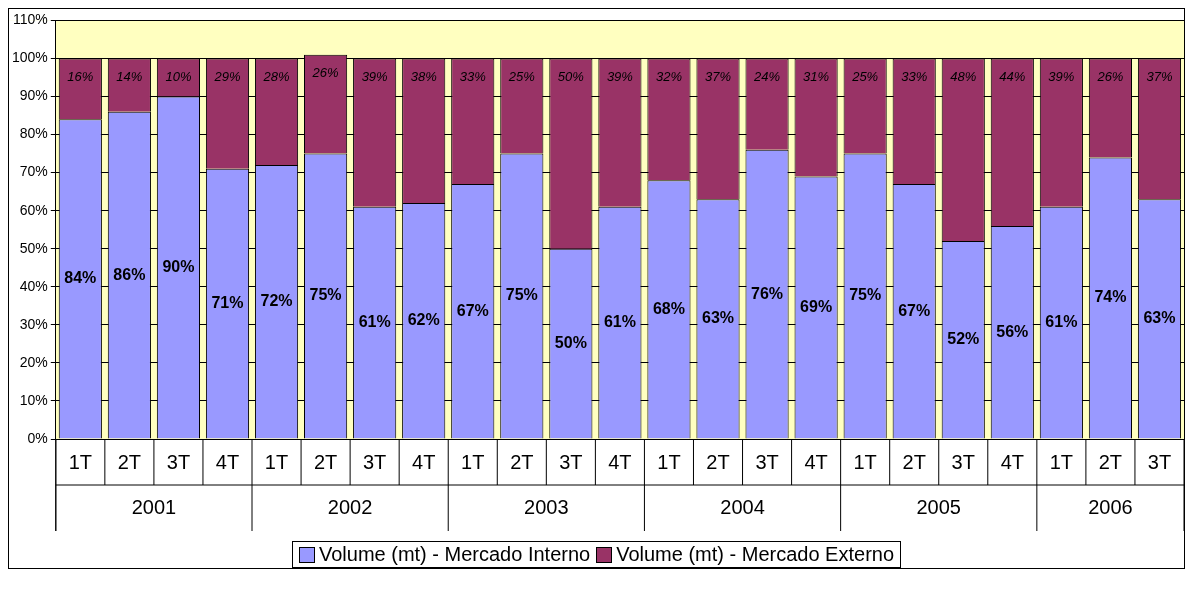 The width and height of the screenshot is (1191, 592). What do you see at coordinates (963, 339) in the screenshot?
I see `data-label: 52%` at bounding box center [963, 339].